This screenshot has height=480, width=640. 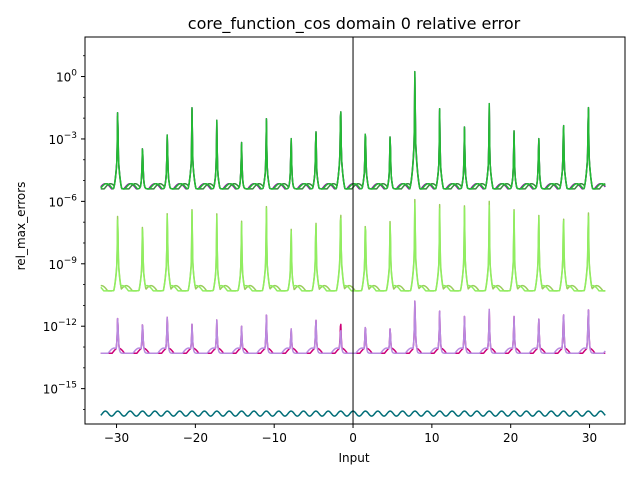 What do you see at coordinates (589, 438) in the screenshot?
I see `x-tick-label: 30` at bounding box center [589, 438].